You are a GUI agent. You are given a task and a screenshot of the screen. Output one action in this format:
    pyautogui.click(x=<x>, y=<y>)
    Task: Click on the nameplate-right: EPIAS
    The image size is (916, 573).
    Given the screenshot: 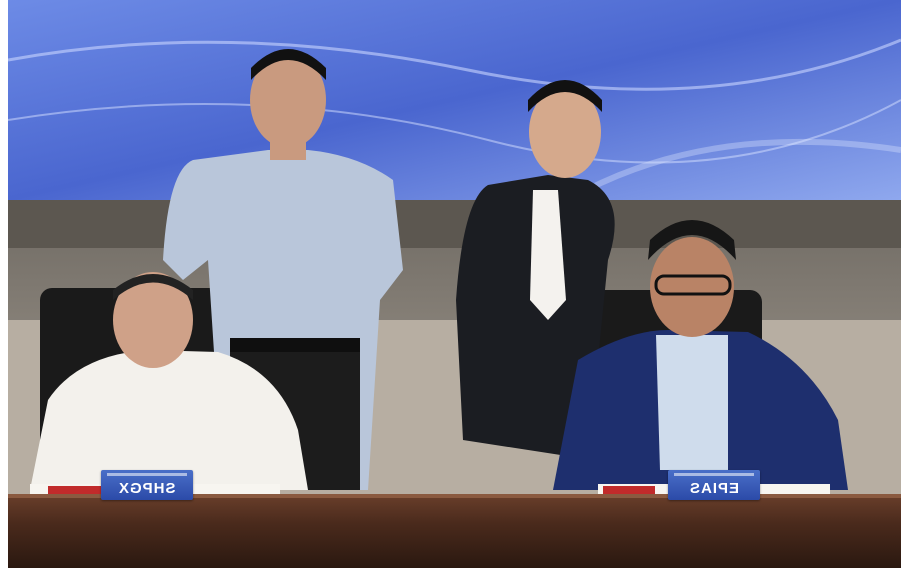 What is the action you would take?
    pyautogui.click(x=714, y=485)
    